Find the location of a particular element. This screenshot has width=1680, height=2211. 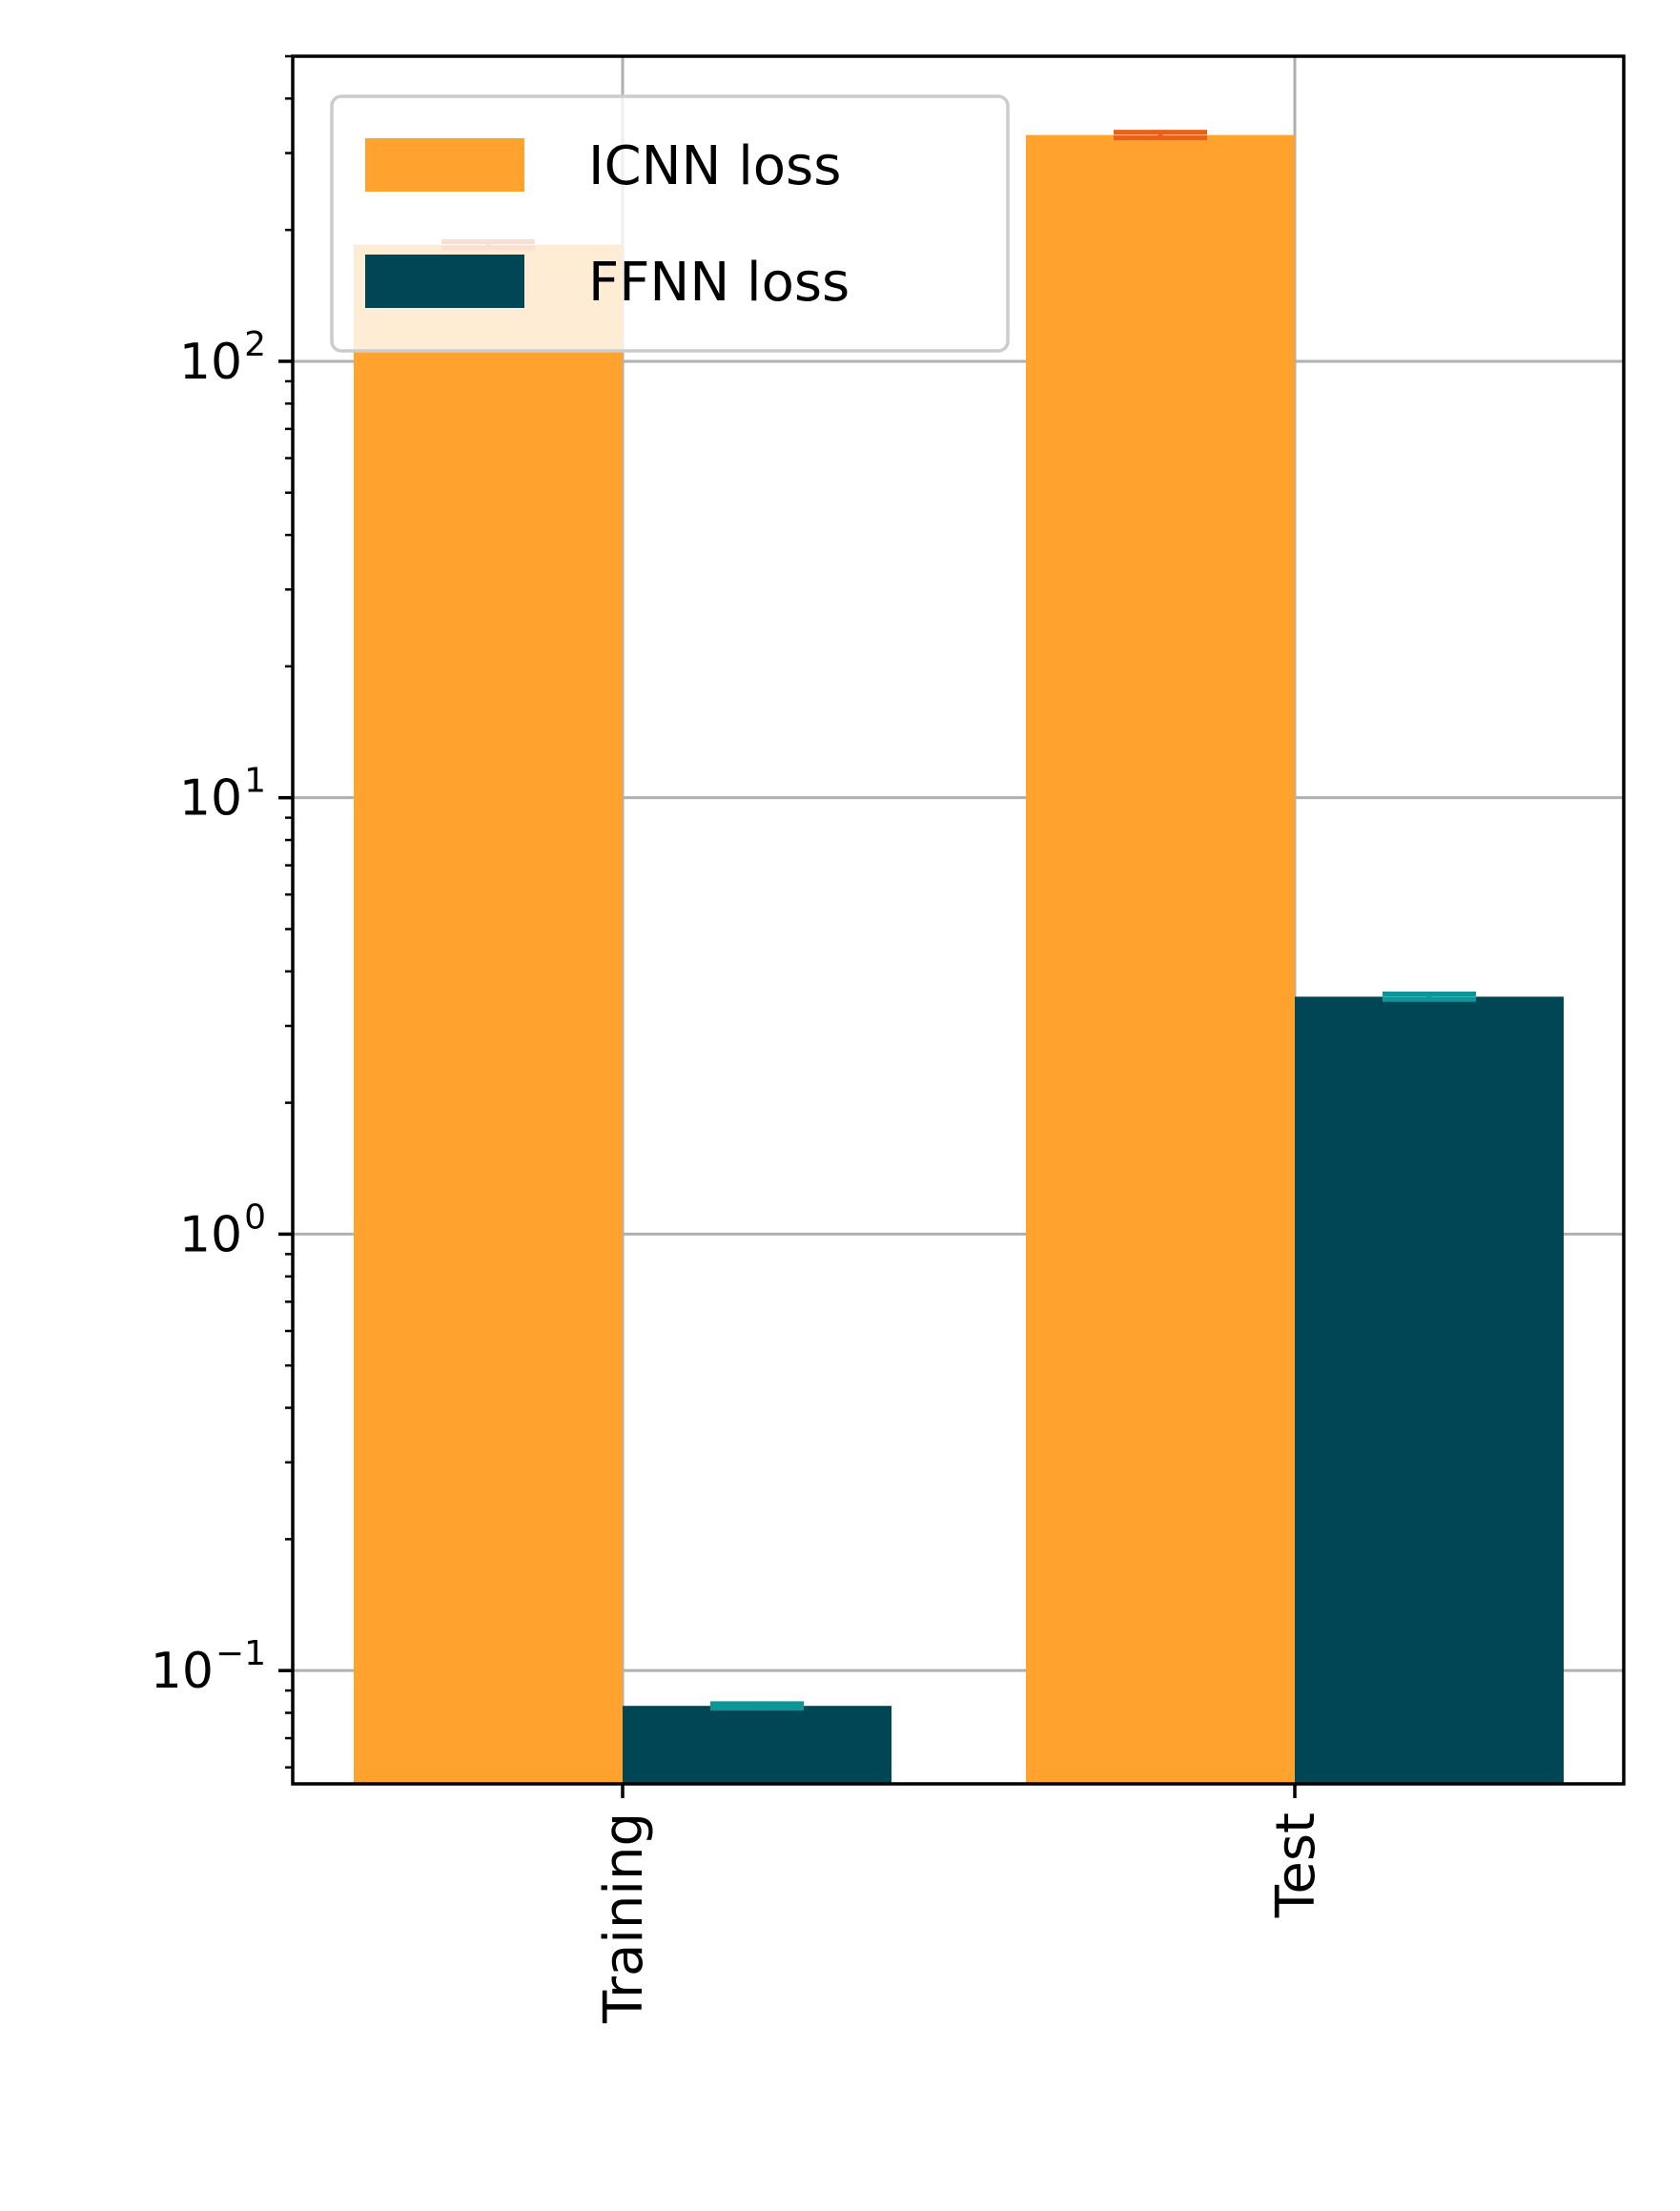

legend-label: FFNN loss is located at coordinates (719, 283).